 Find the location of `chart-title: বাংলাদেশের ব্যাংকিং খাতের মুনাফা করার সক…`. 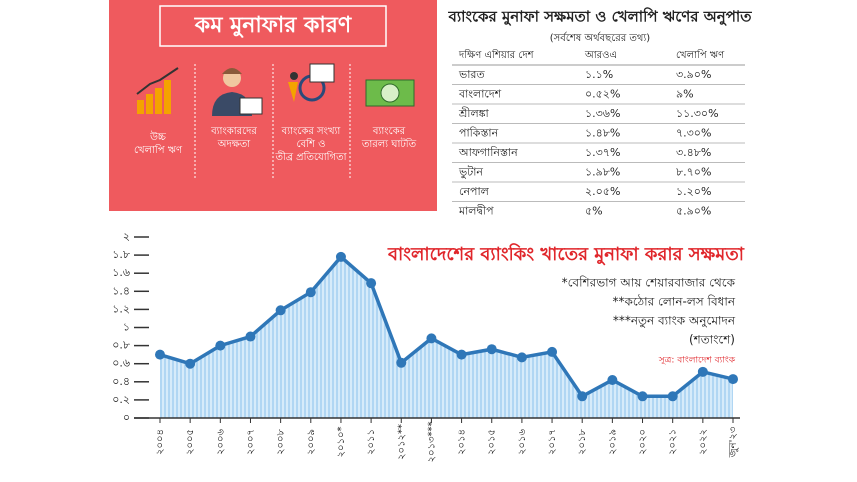

chart-title: বাংলাদেশের ব্যাংকিং খাতের মুনাফা করার সক… is located at coordinates (566, 254).